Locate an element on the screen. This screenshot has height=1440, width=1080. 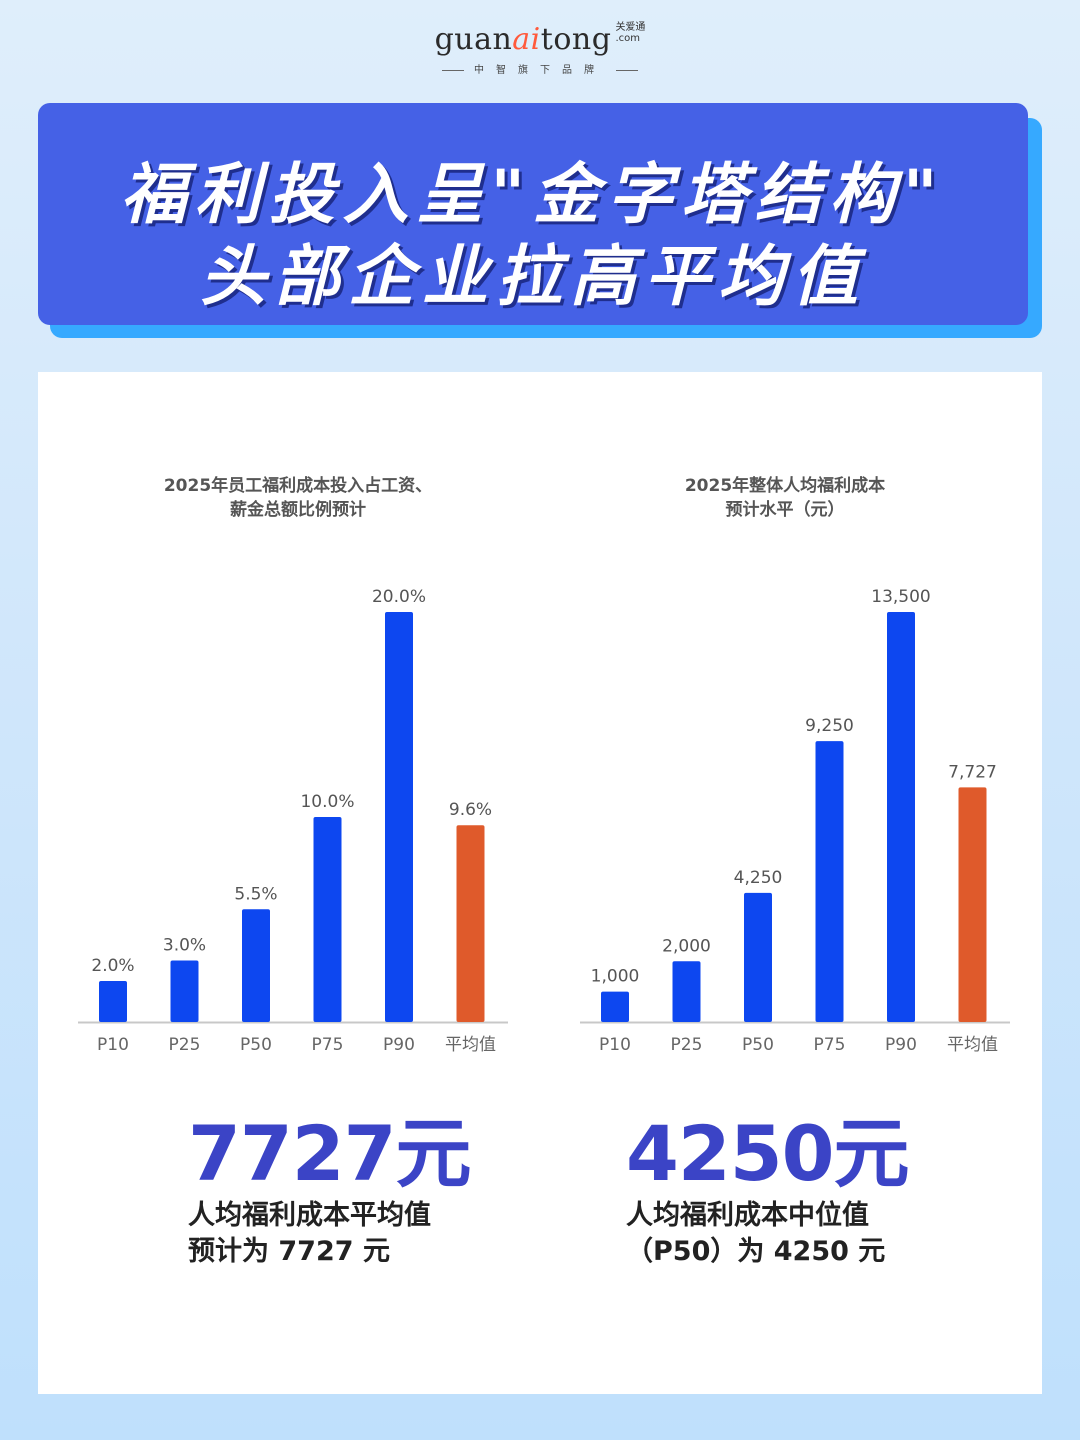
stat-median-desc: 人均福利成本中位值 （P50）为 4250 元 is located at coordinates (755, 1234).